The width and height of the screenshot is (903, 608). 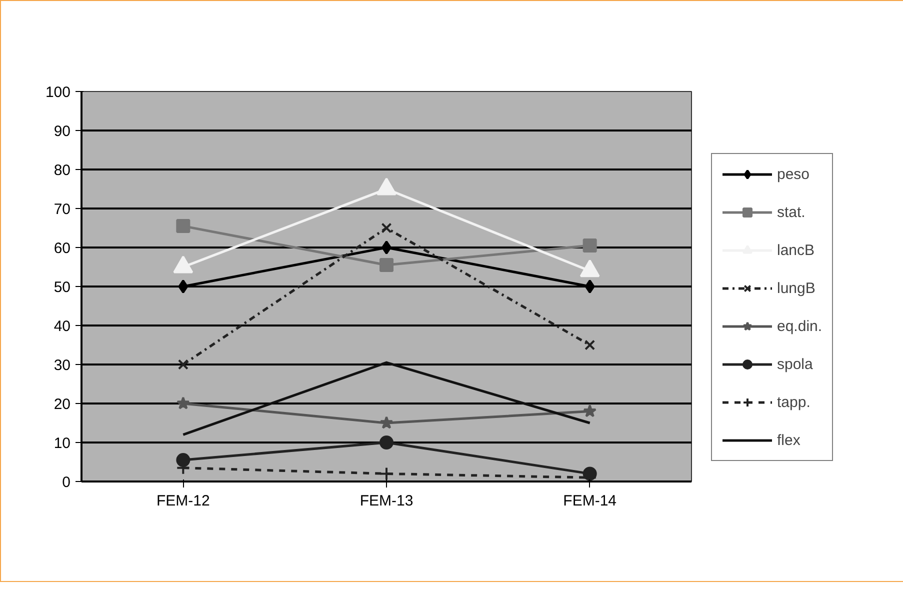 I want to click on y-tick-label: 60, so click(x=62, y=248).